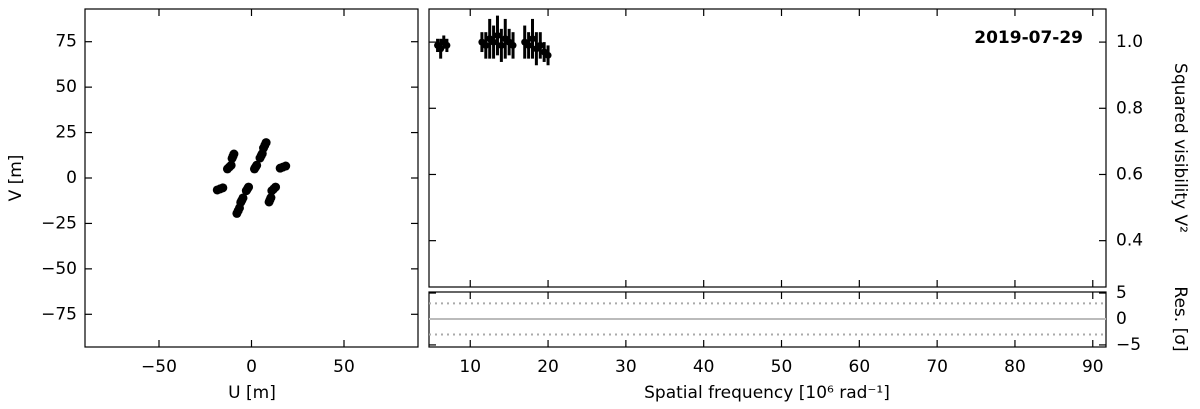  What do you see at coordinates (66, 87) in the screenshot?
I see `y-tick-label: 50` at bounding box center [66, 87].